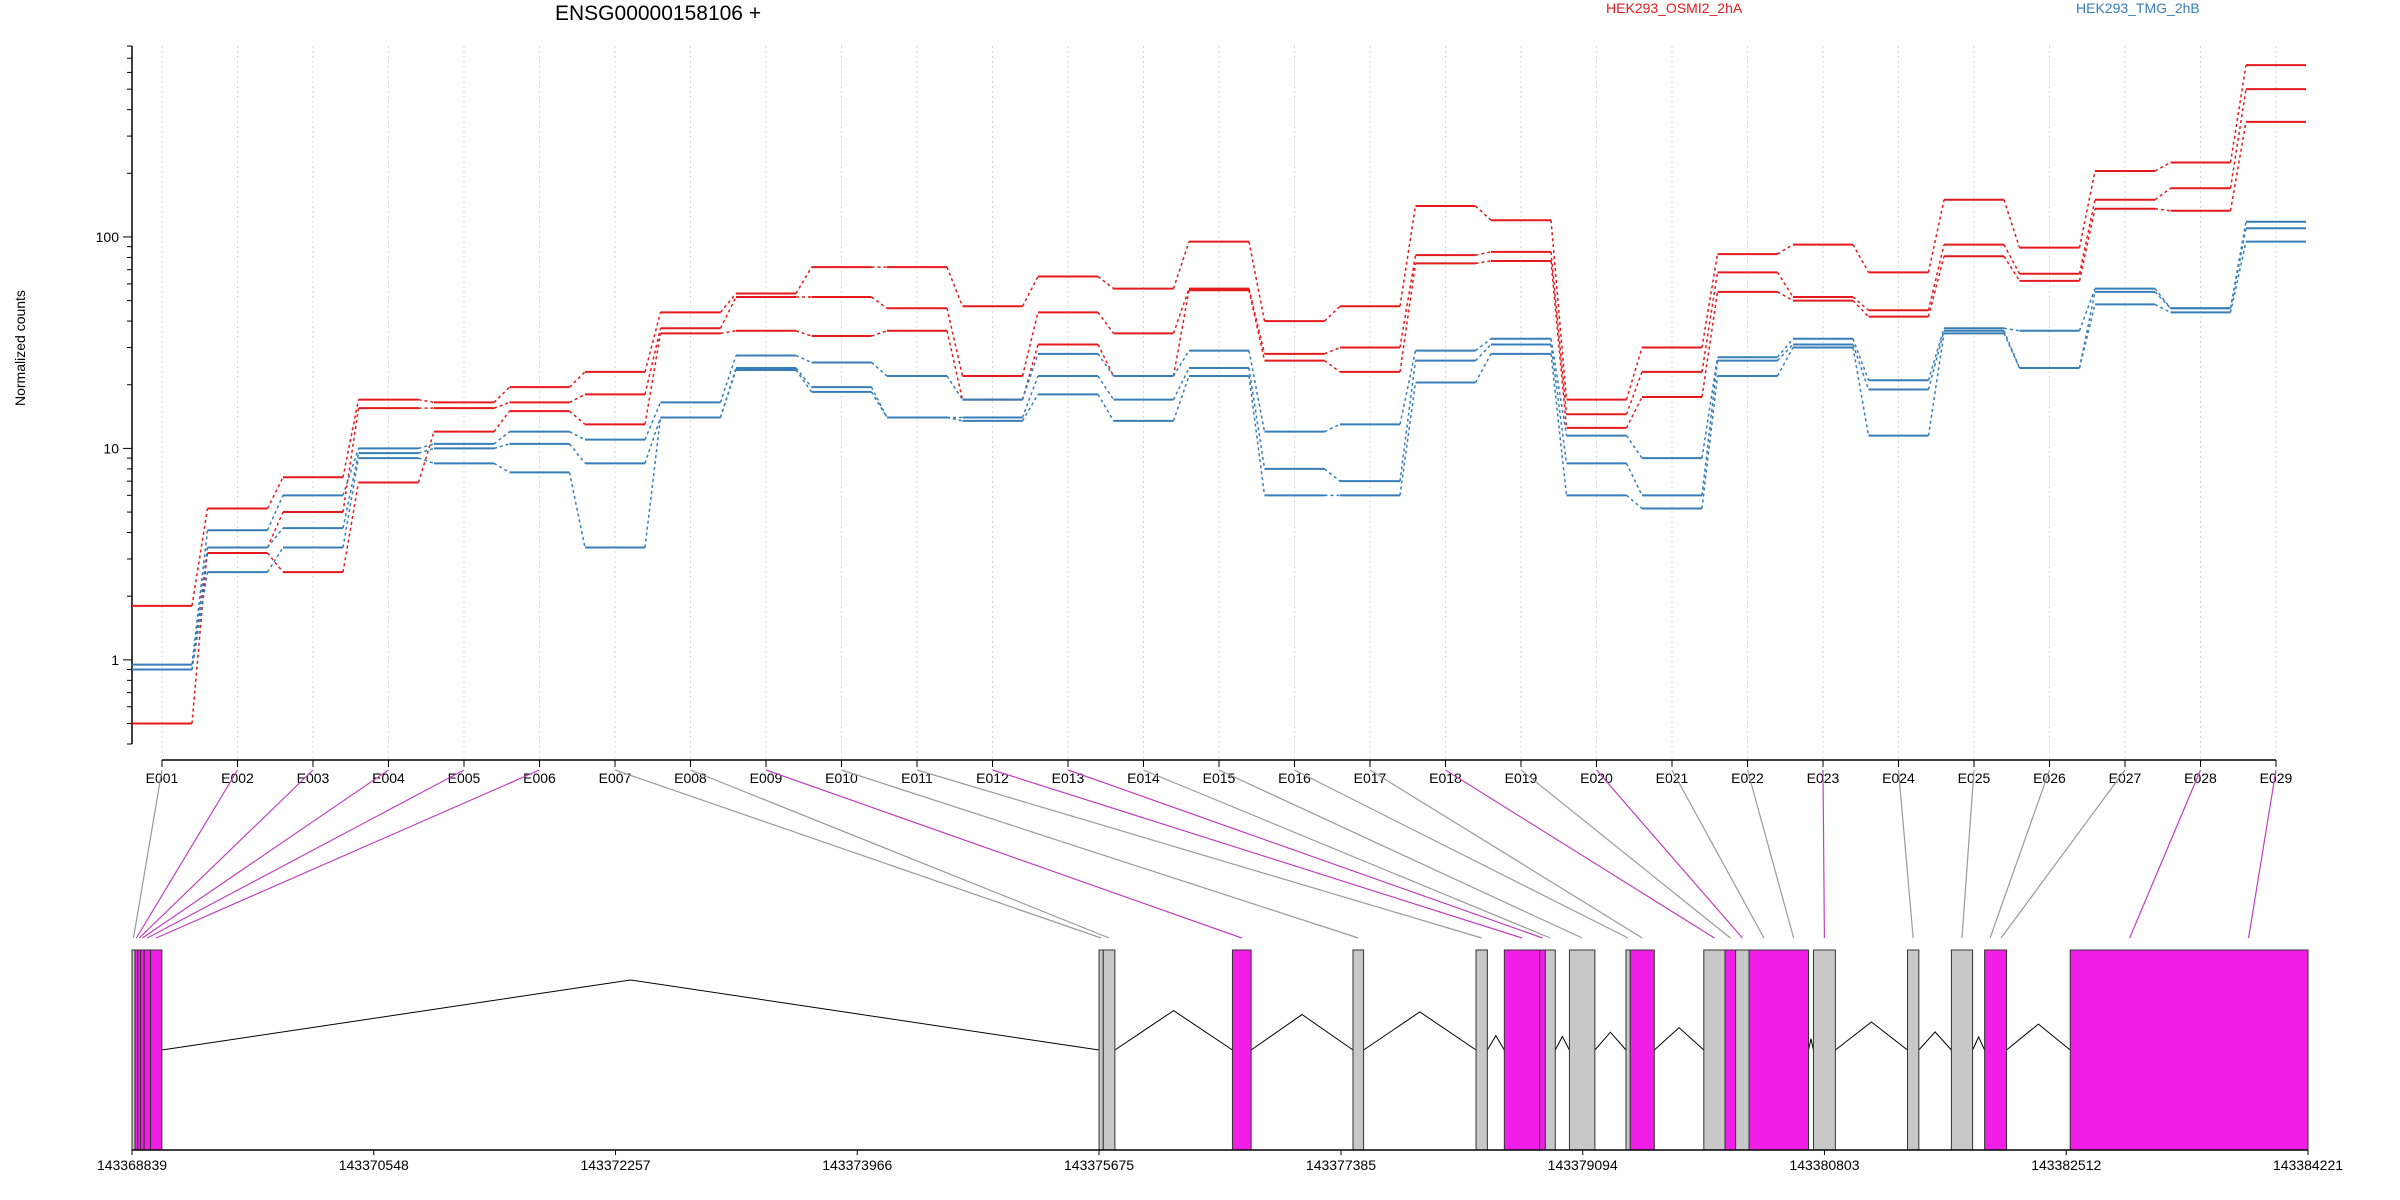 The height and width of the screenshot is (1200, 2400). I want to click on exon-link-e010, so click(1100, 854).